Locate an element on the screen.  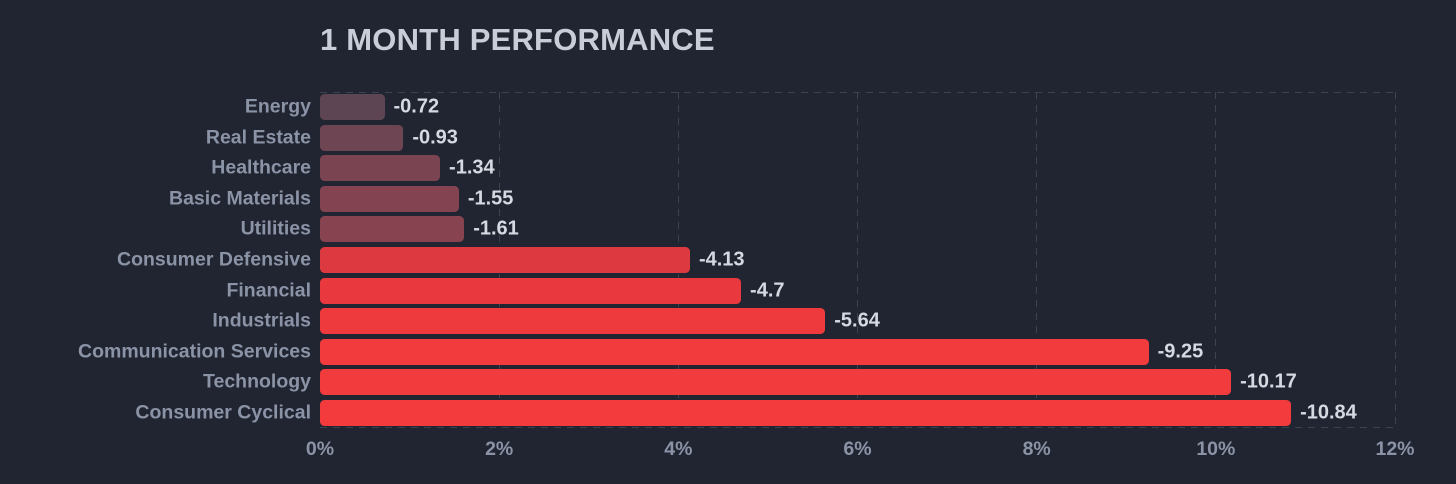
category-label: Financial is located at coordinates (268, 290).